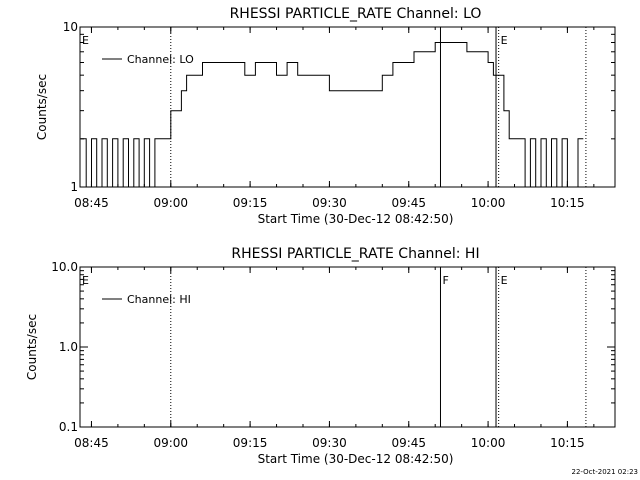  Describe the element at coordinates (64, 267) in the screenshot. I see `y-tick-label: 10.0` at that location.